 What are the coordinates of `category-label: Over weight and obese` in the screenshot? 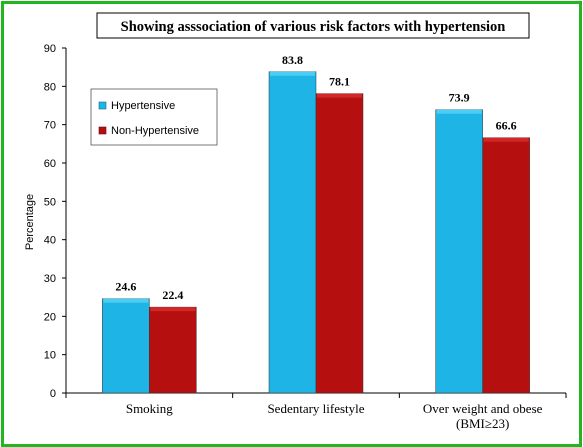 It's located at (483, 408).